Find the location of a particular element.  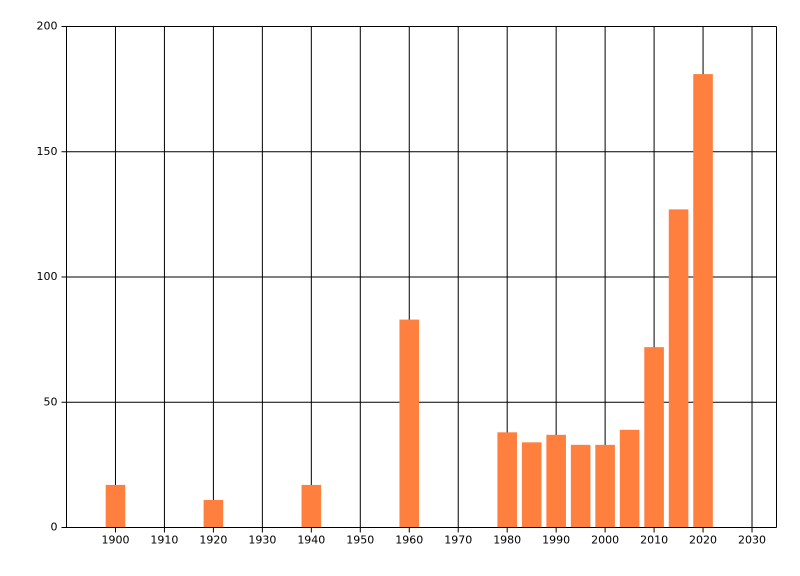

x-tick-label: 1980 is located at coordinates (507, 540).